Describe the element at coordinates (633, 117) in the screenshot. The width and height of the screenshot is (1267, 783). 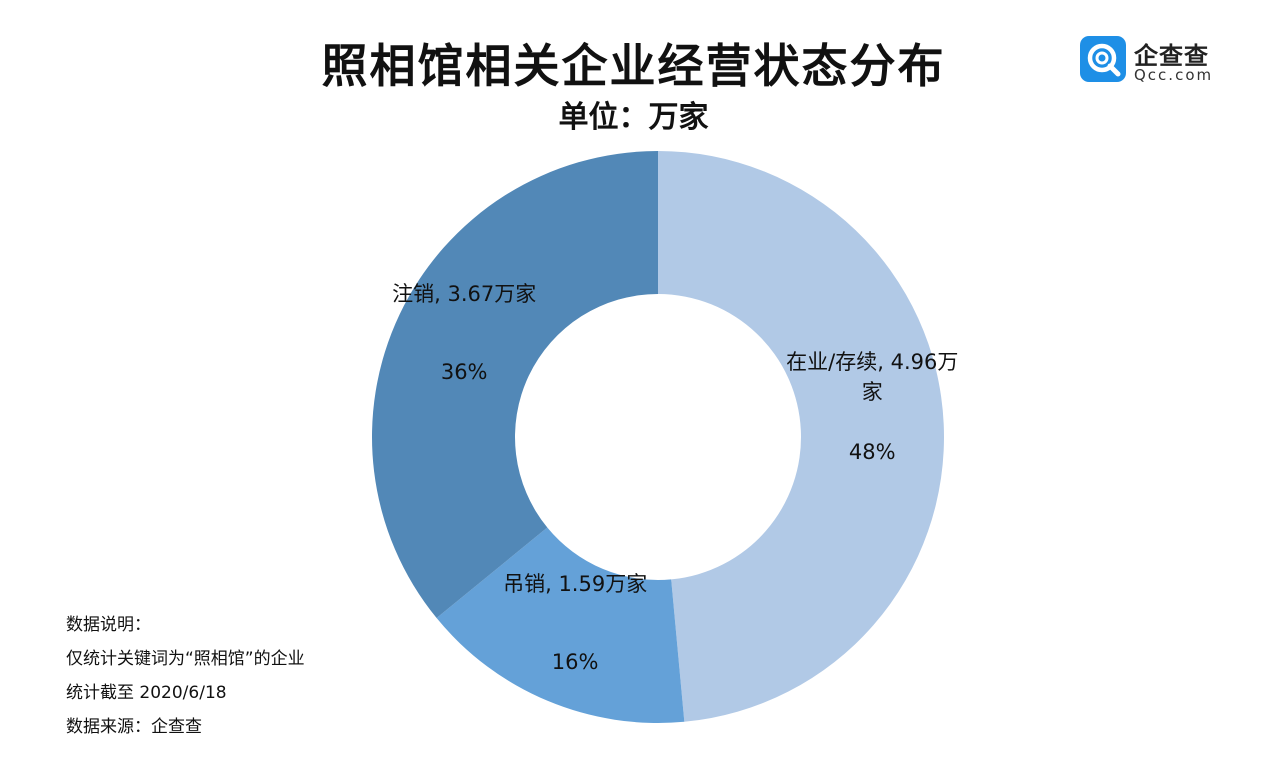
I see `chart-subtitle: 单位：万家` at that location.